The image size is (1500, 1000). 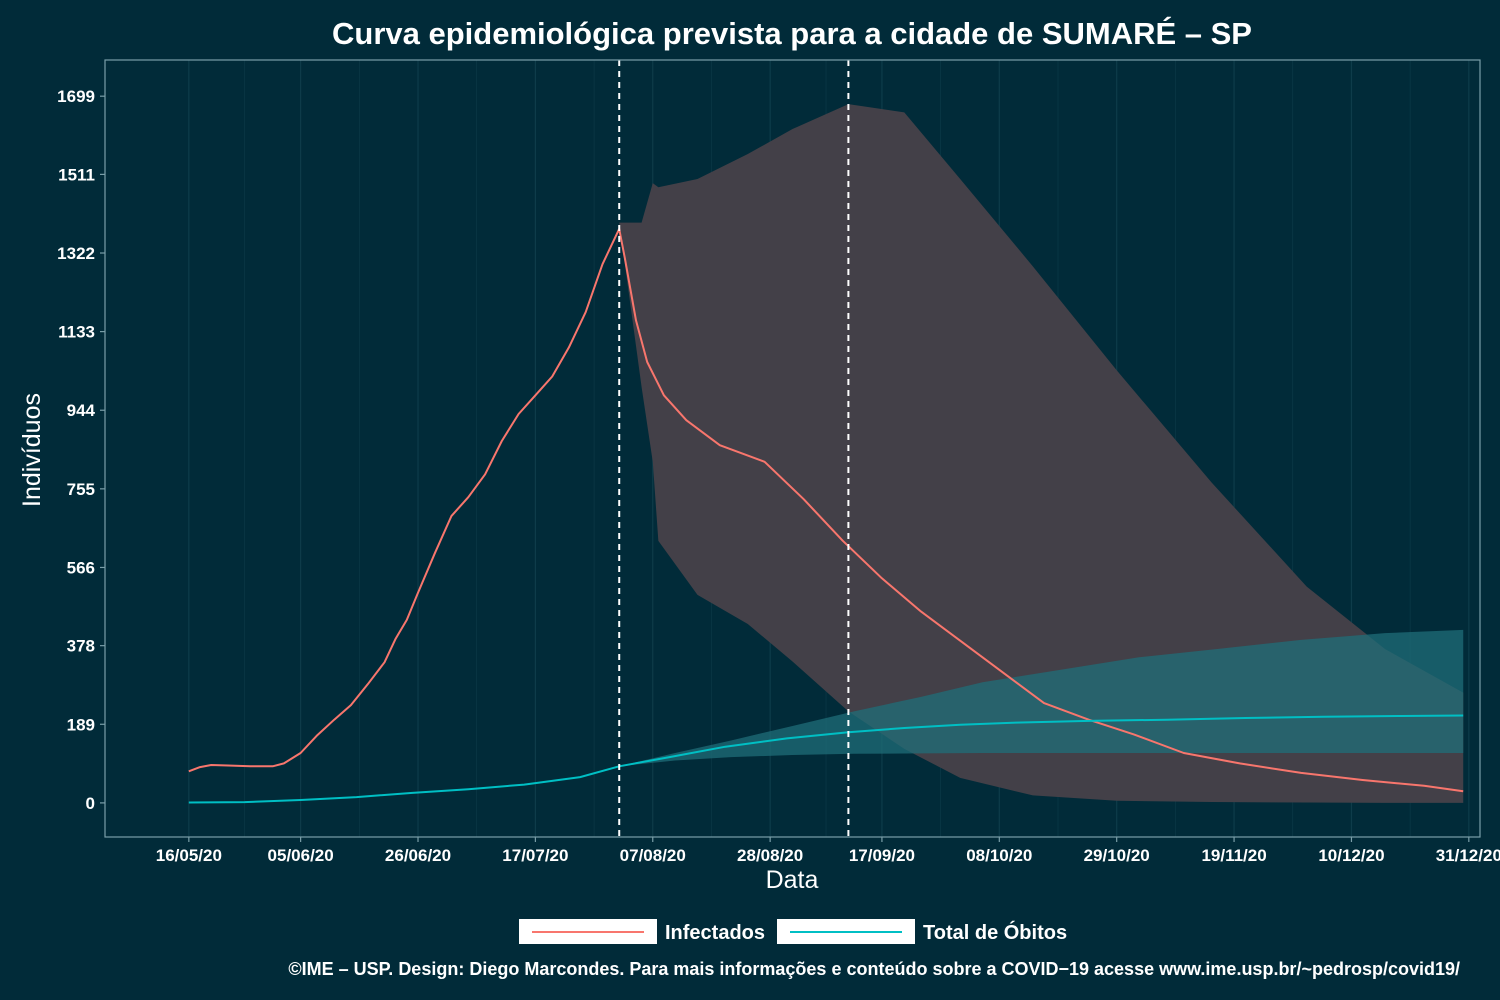 I want to click on reference-lines, so click(x=734, y=448).